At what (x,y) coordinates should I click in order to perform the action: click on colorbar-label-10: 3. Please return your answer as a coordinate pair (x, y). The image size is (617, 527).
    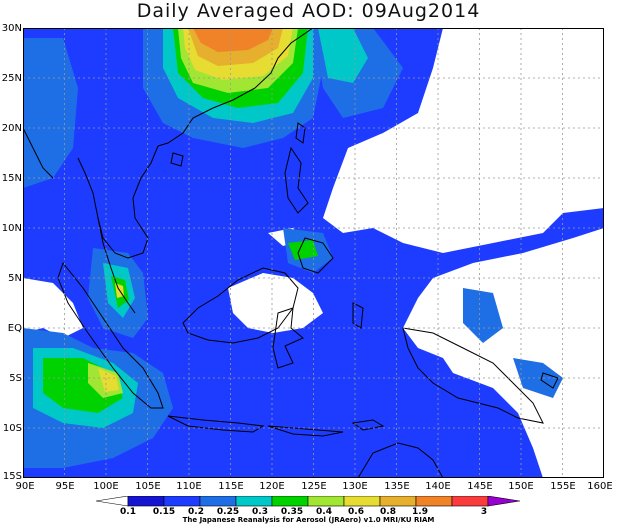
    Looking at the image, I should click on (484, 512).